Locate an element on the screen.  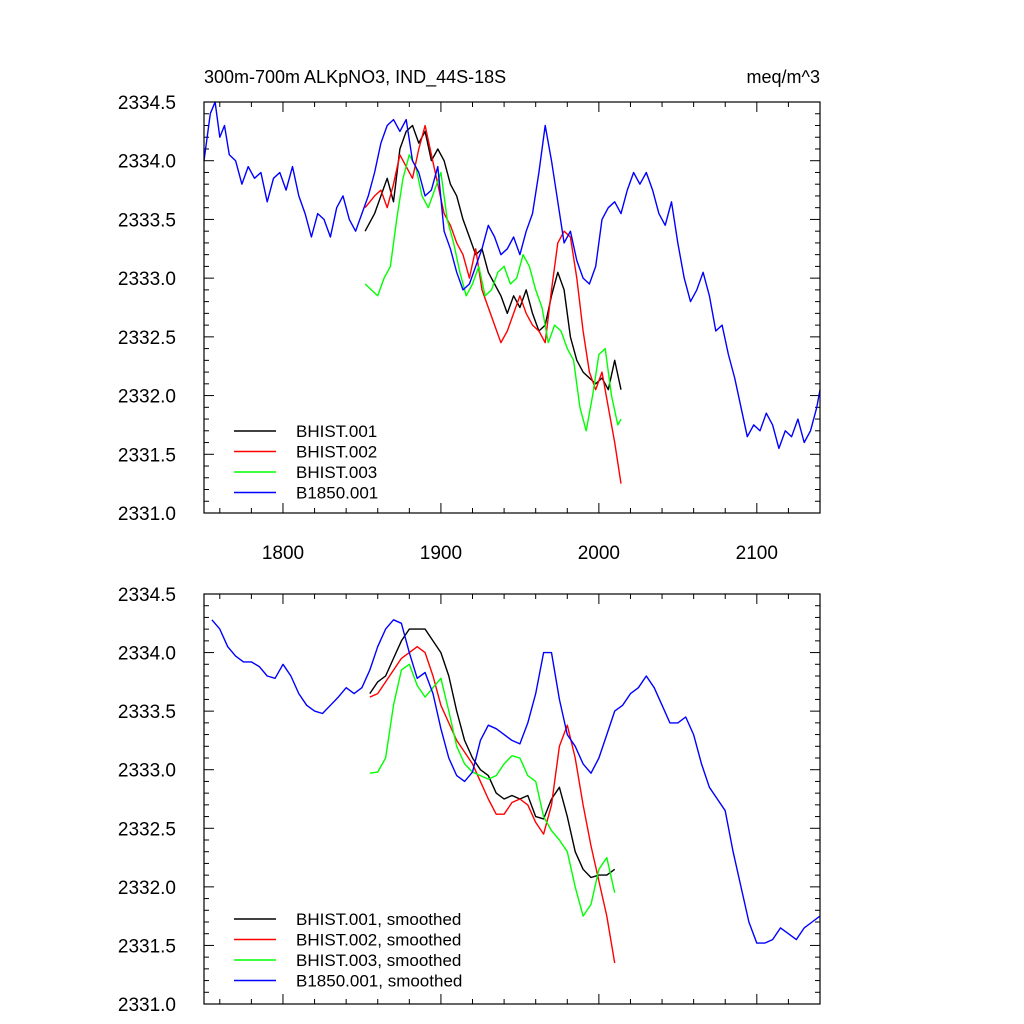
x-tick-label: 1800 is located at coordinates (283, 553).